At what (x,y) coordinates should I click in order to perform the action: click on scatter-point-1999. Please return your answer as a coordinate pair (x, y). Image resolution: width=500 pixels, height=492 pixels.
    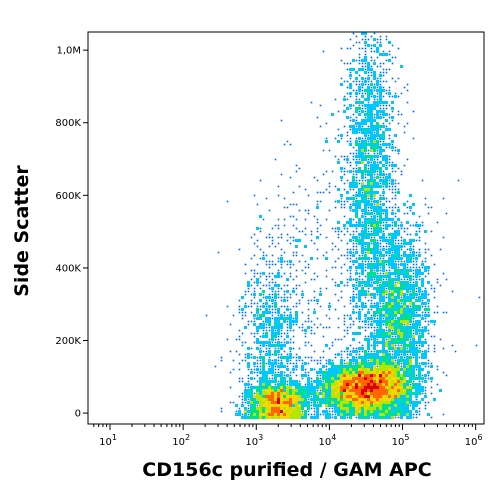
    Looking at the image, I should click on (275, 324).